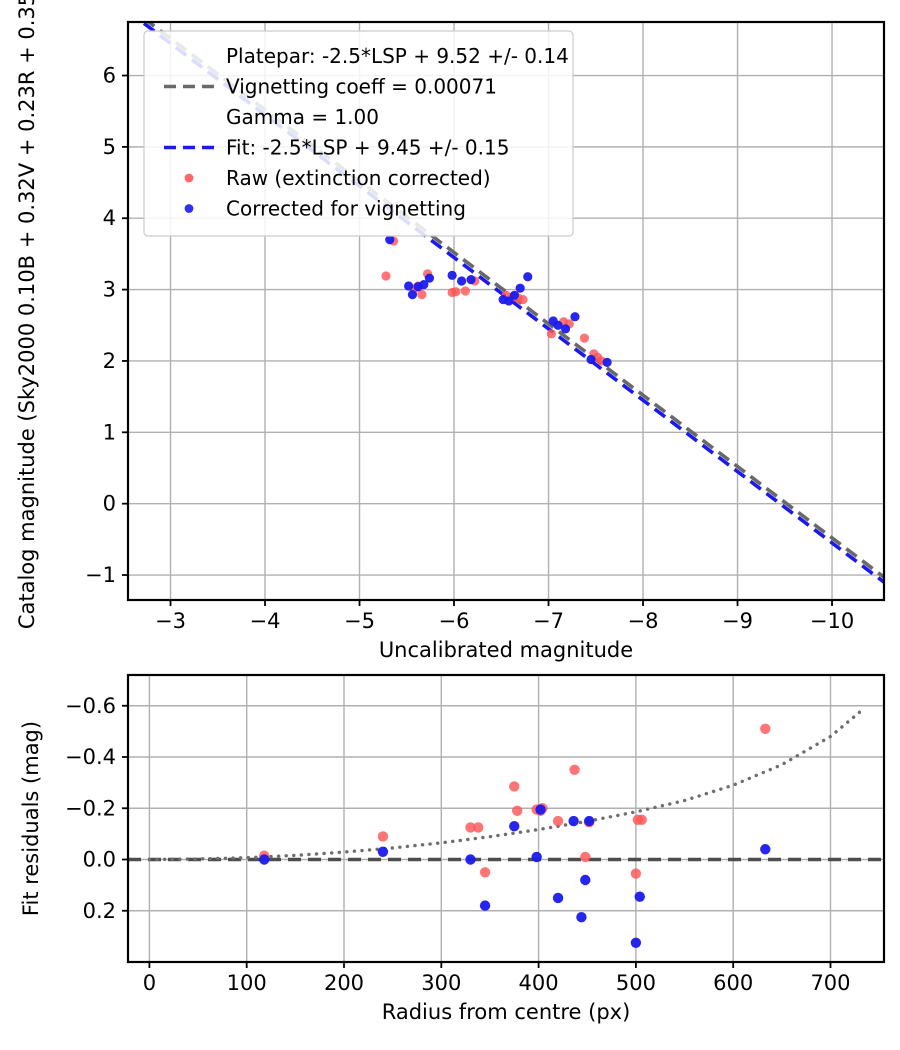 This screenshot has height=1050, width=900. I want to click on line-vignetting-curve, so click(504, 786).